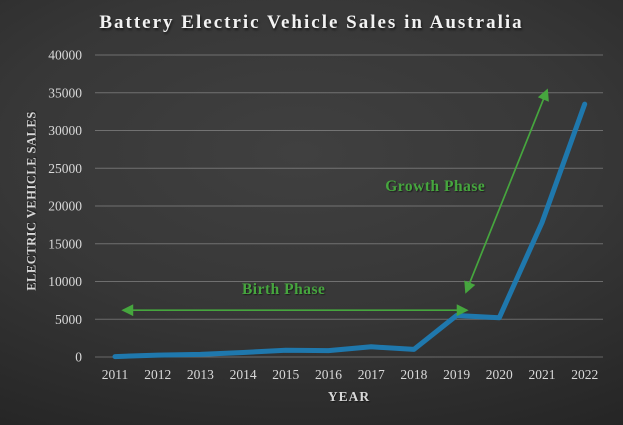  I want to click on y-tick-label: 25000, so click(65, 168).